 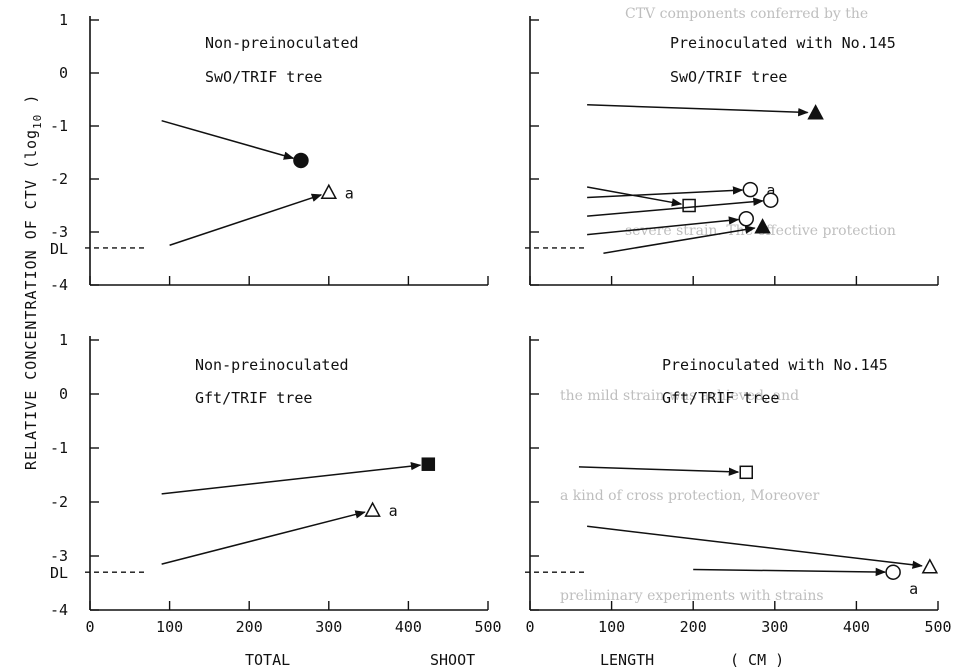 What do you see at coordinates (692, 596) in the screenshot?
I see `background-text-line: preliminary experiments with strains` at bounding box center [692, 596].